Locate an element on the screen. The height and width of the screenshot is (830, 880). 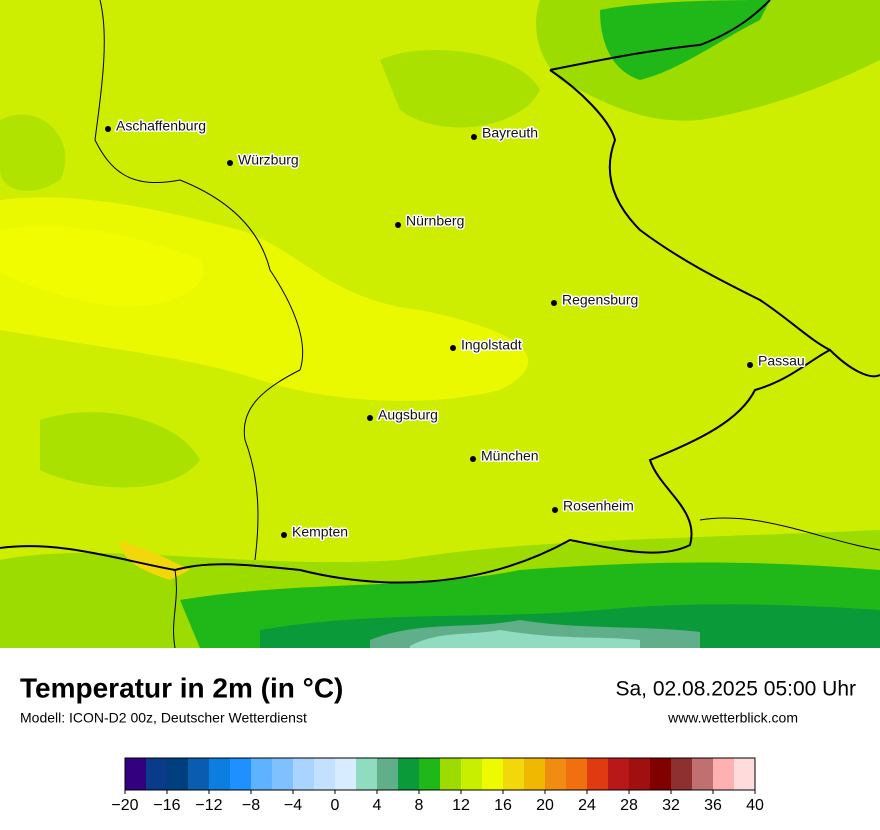
tick-label: −12 is located at coordinates (208, 805).